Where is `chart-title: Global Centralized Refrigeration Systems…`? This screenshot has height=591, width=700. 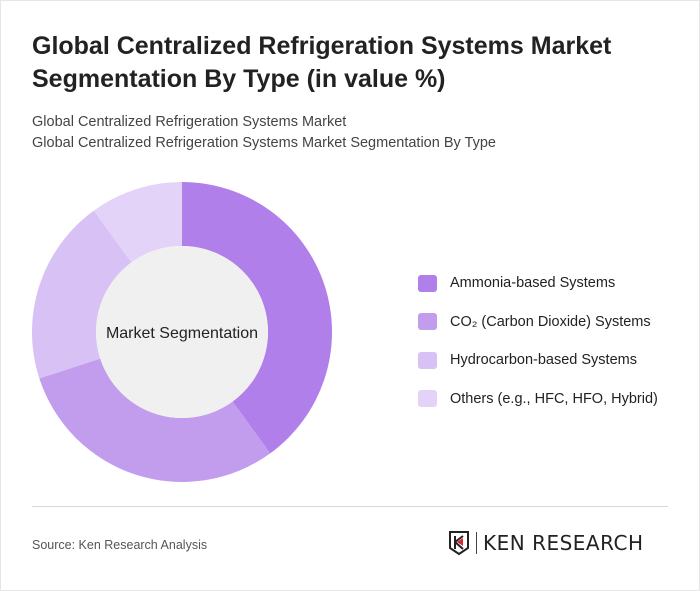 chart-title: Global Centralized Refrigeration Systems… is located at coordinates (322, 62).